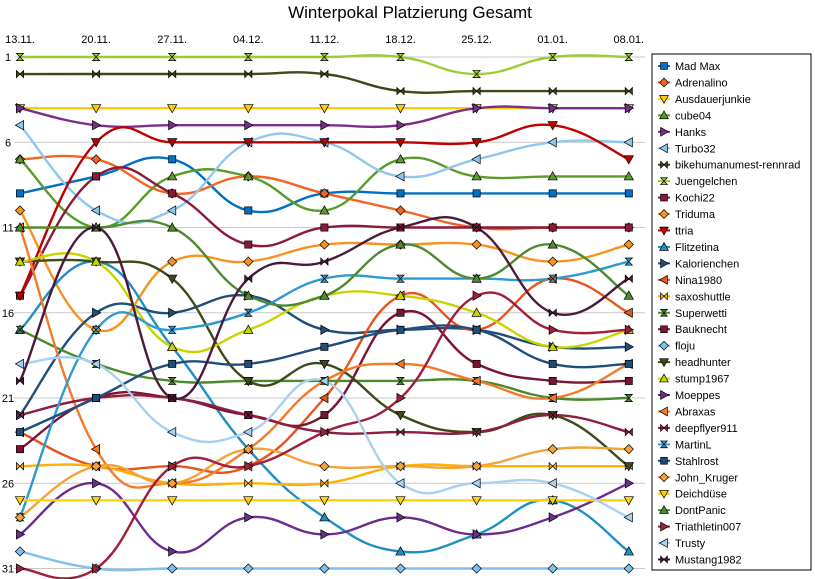 The height and width of the screenshot is (579, 815). I want to click on x-tick-label: 20.11., so click(96, 40).